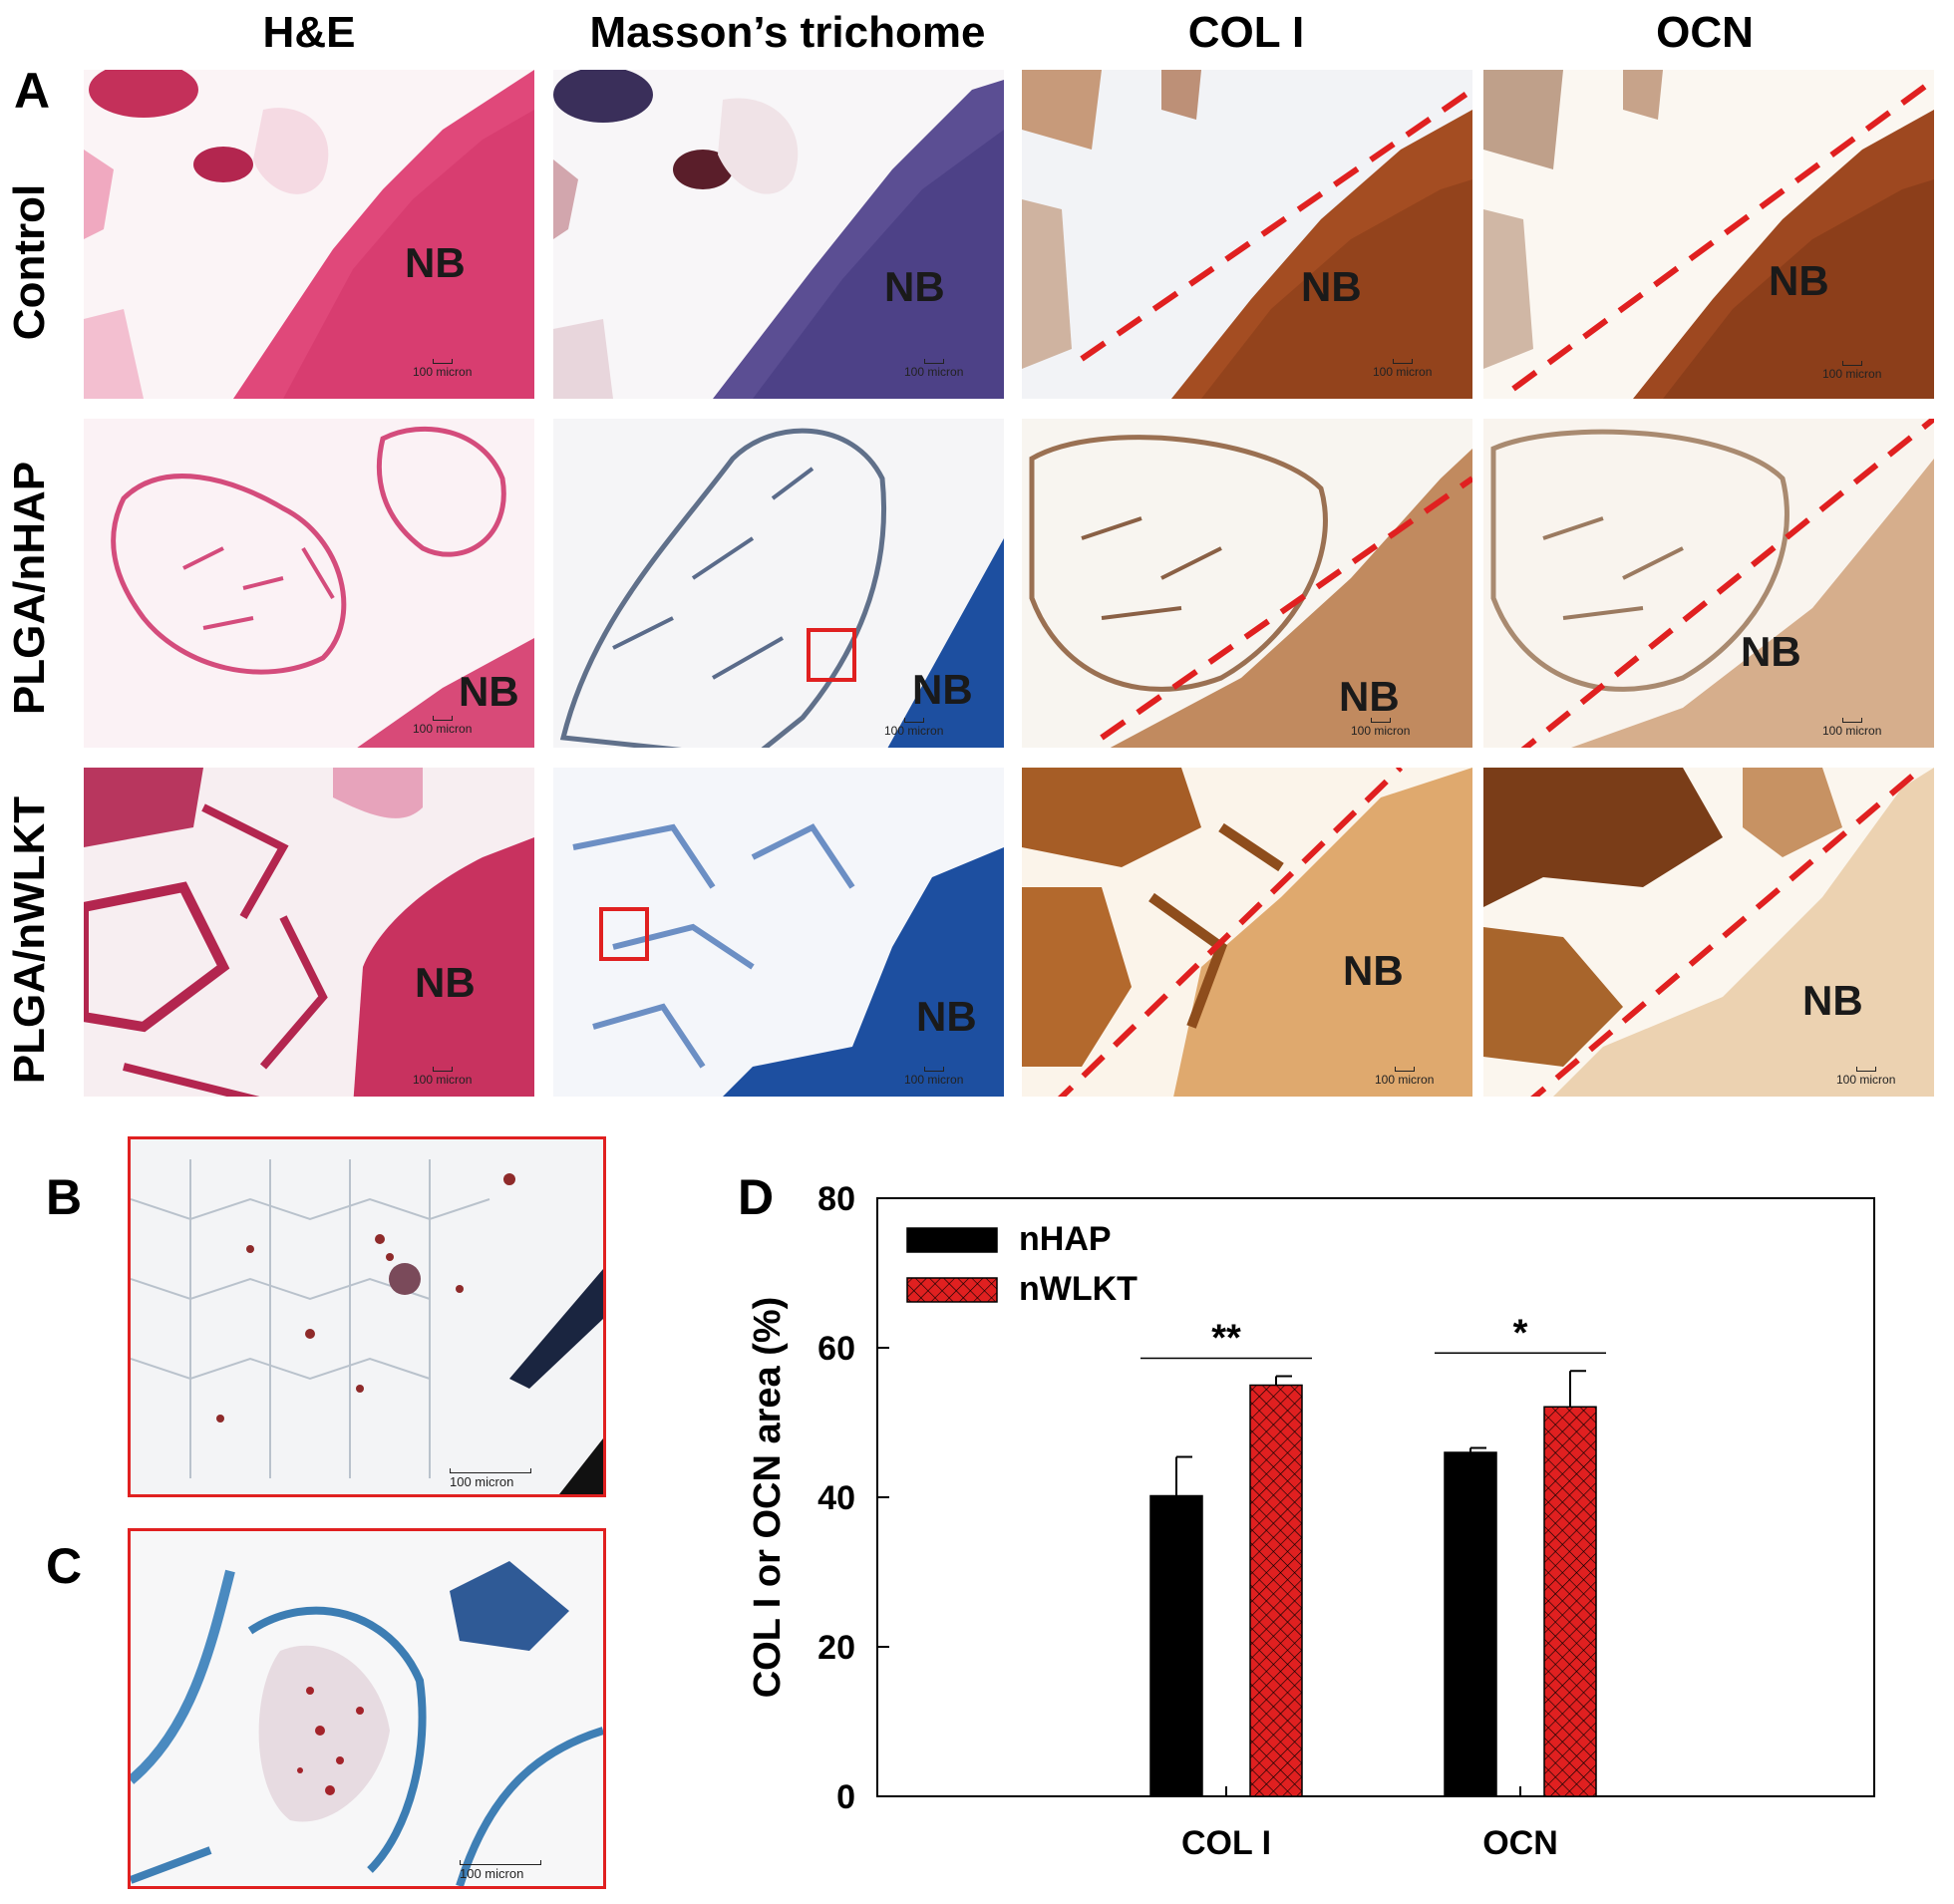 This screenshot has height=1904, width=1954. Describe the element at coordinates (309, 234) in the screenshot. I see `tile-control-he: NB 100 micron` at that location.